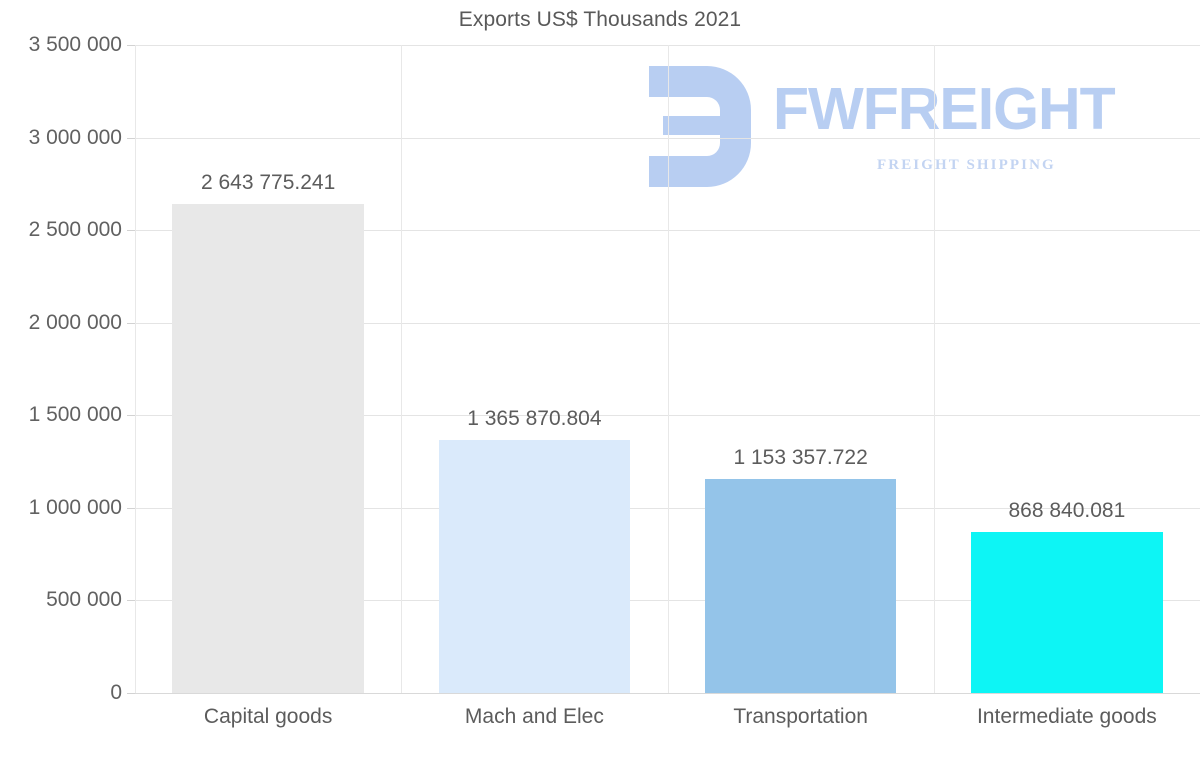 Image resolution: width=1200 pixels, height=763 pixels. What do you see at coordinates (1067, 511) in the screenshot?
I see `bar-value-label: 868 840.081` at bounding box center [1067, 511].